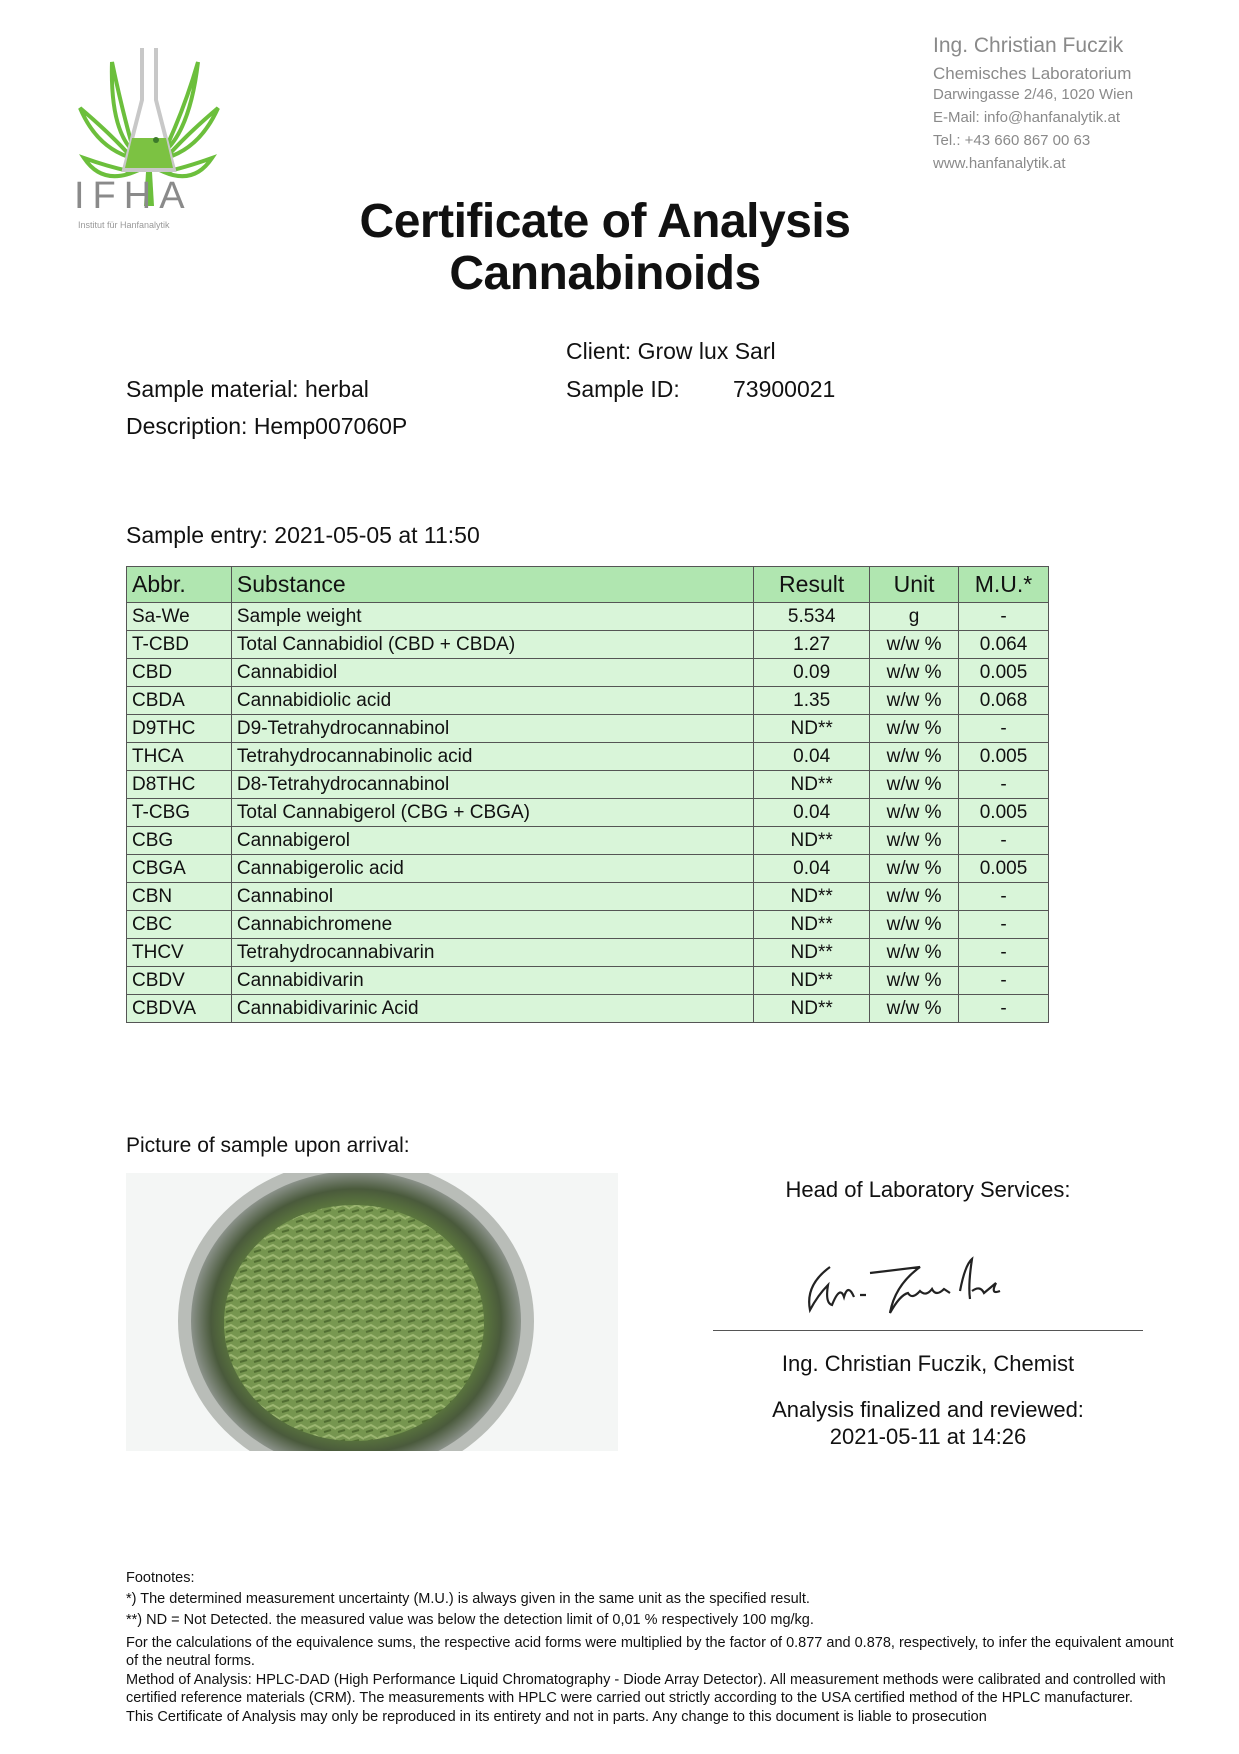 Image resolution: width=1239 pixels, height=1754 pixels. I want to click on table-row: THCV Tetrahydrocannabivarin ND** w/w % -, so click(587, 952).